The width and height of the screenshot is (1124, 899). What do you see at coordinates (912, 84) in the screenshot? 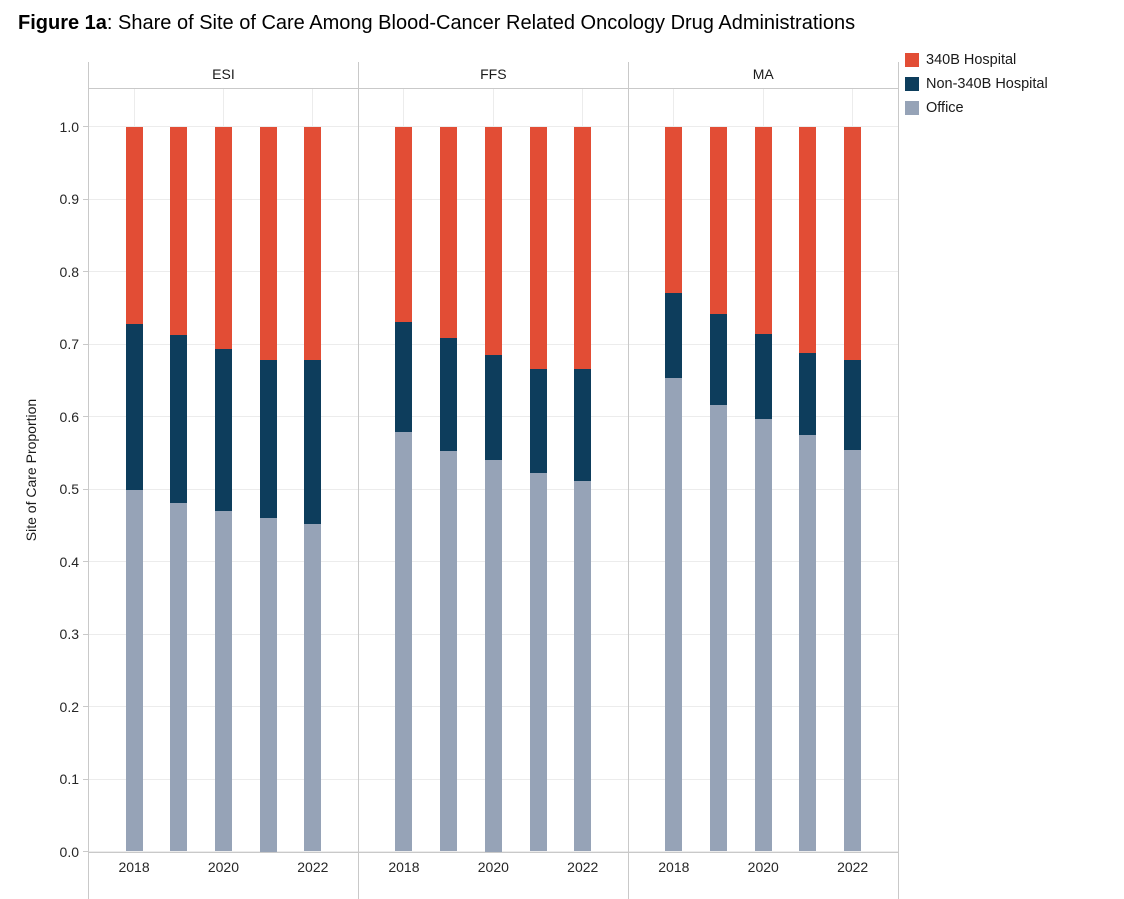
I see `legend-swatch-non-340b-hospital` at bounding box center [912, 84].